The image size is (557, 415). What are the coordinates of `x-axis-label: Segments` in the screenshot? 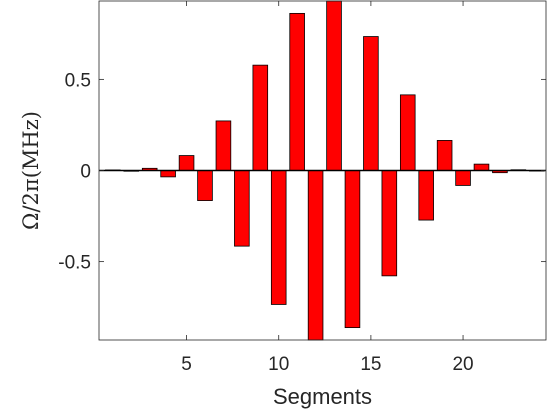 It's located at (322, 396).